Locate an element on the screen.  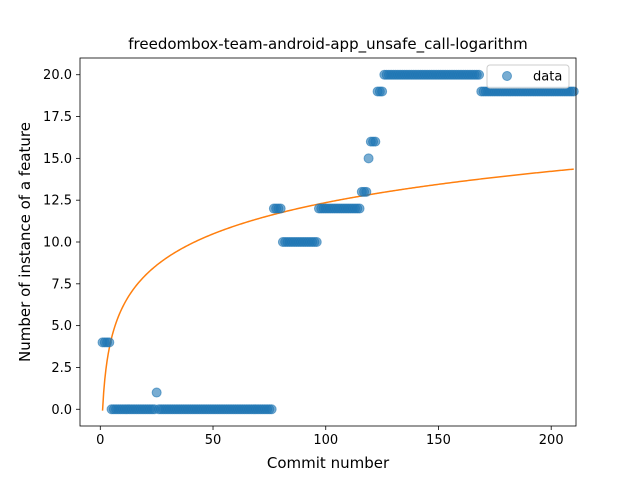
legend-label-data: data is located at coordinates (547, 77).